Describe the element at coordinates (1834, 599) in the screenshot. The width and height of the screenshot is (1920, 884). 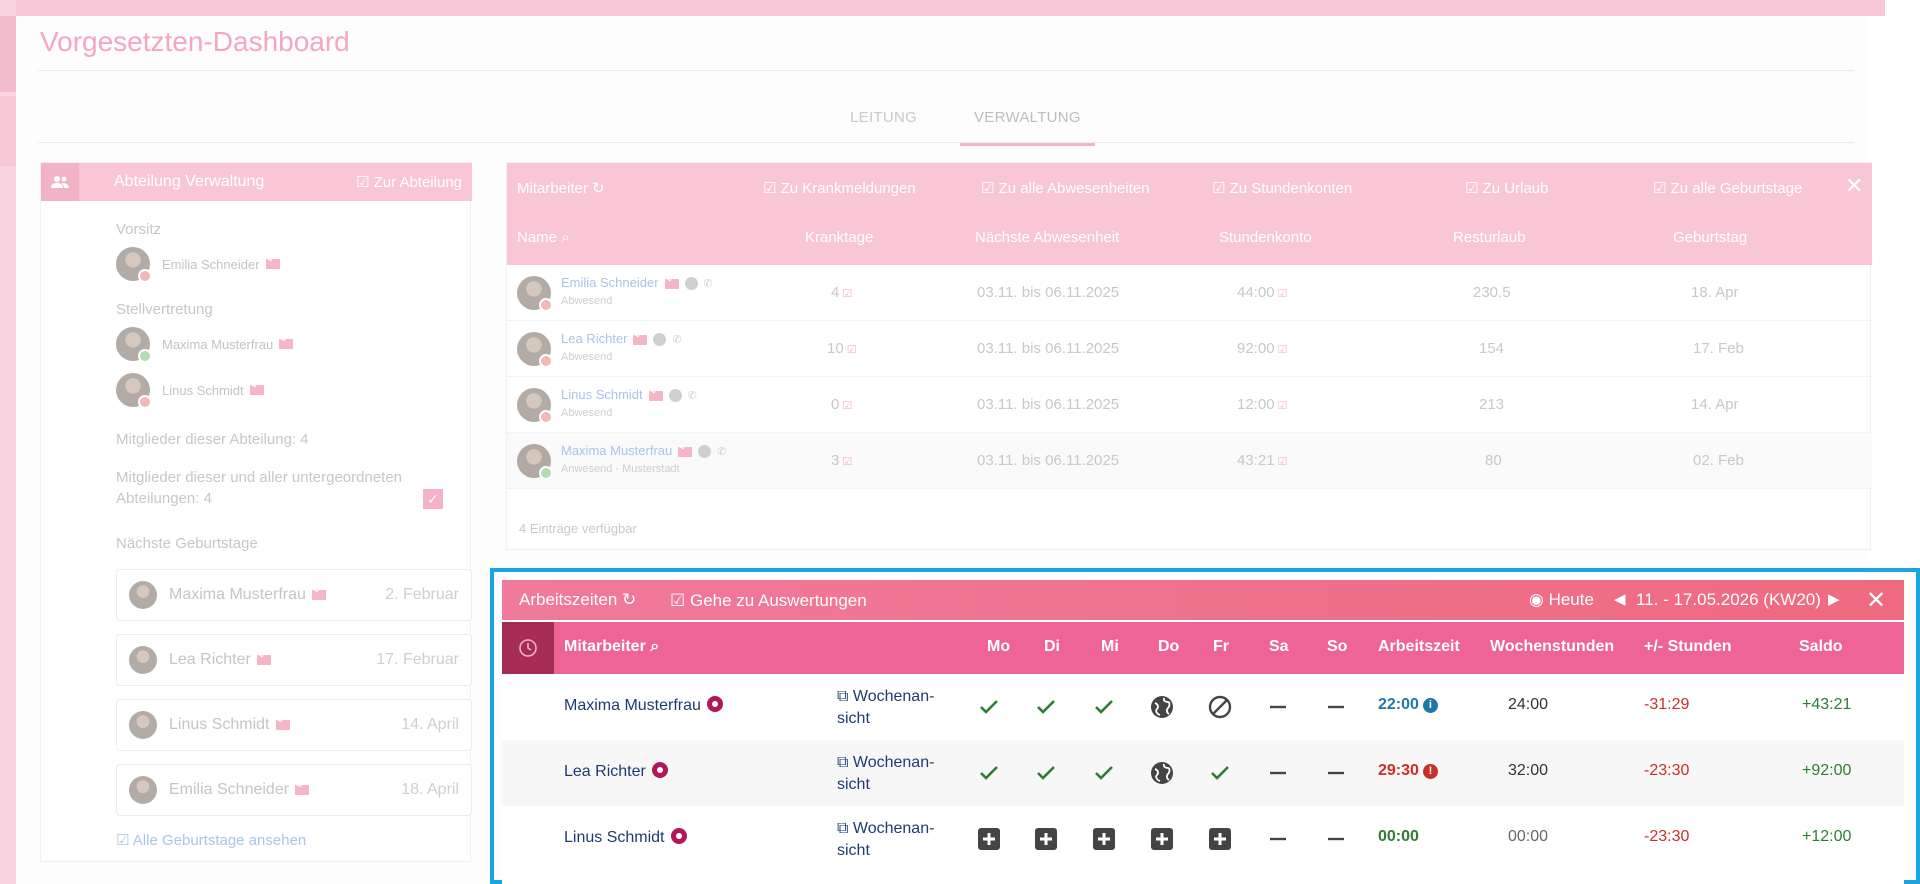
I see `next-week-icon: ▶` at that location.